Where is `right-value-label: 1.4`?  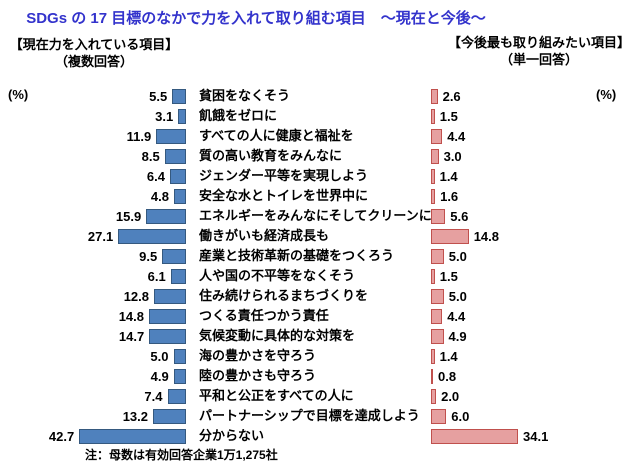 right-value-label: 1.4 is located at coordinates (448, 176).